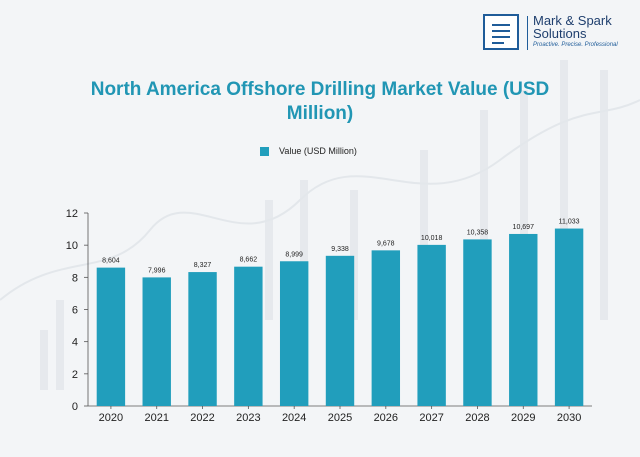 The height and width of the screenshot is (457, 640). Describe the element at coordinates (111, 261) in the screenshot. I see `bar-value-label: 8,604` at that location.